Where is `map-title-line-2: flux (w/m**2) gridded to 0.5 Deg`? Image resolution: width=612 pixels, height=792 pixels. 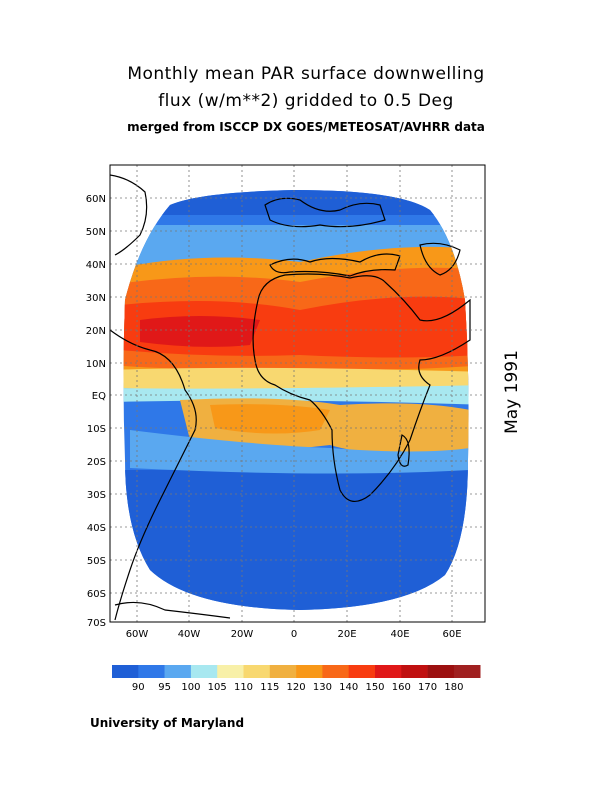 map-title-line-2: flux (w/m**2) gridded to 0.5 Deg is located at coordinates (306, 101).